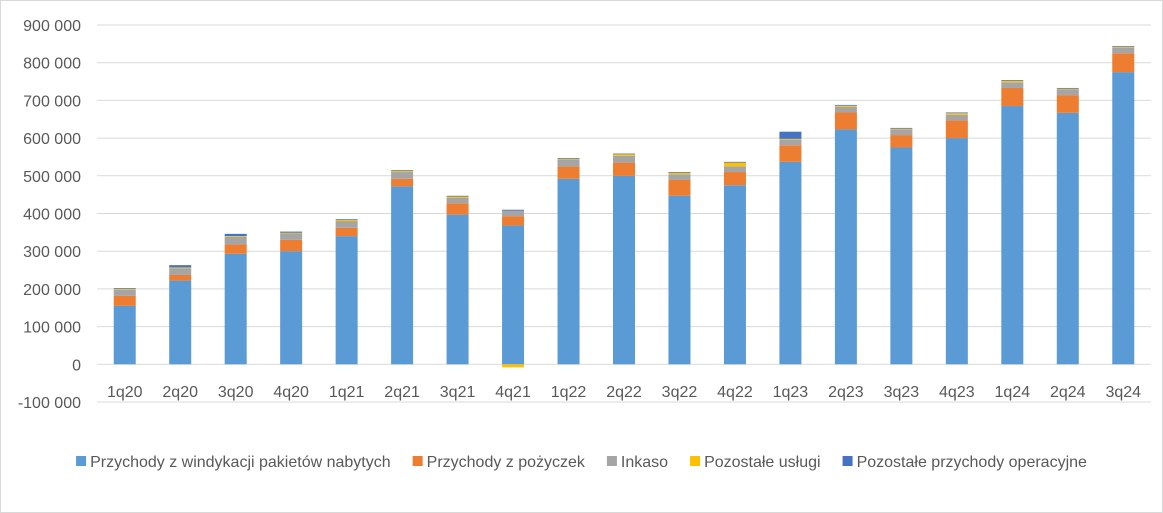 The image size is (1163, 513). I want to click on legend-label: Pozostałe przychody operacyjne, so click(972, 462).